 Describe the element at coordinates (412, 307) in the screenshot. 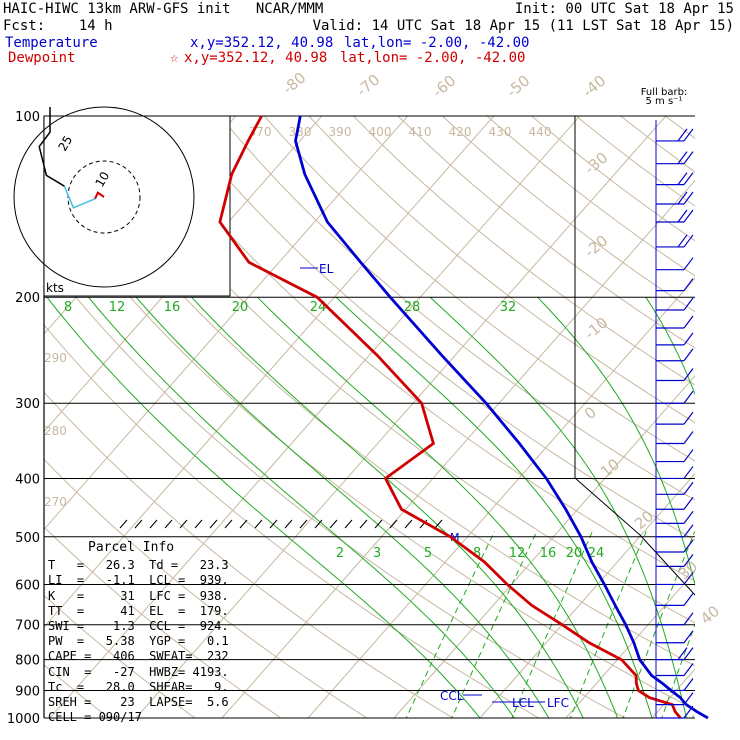

I see `mixing-ratio-label: 28` at that location.